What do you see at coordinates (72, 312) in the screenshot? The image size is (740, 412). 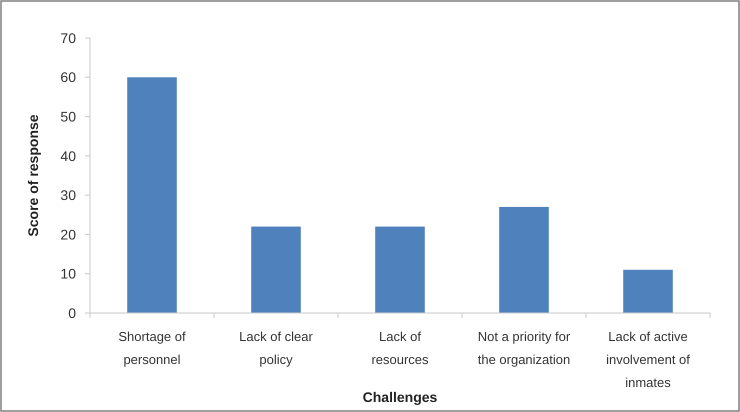 I see `y-tick-label: 0` at bounding box center [72, 312].